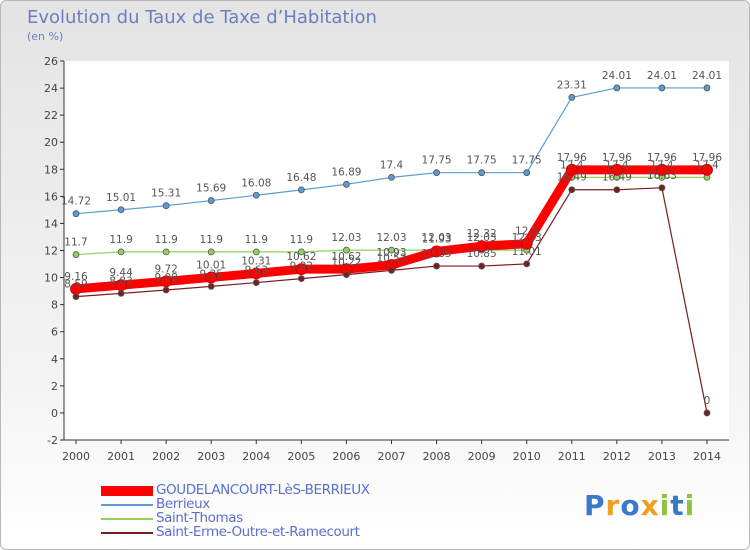 This screenshot has width=750, height=550. I want to click on logo-letter: o, so click(630, 505).